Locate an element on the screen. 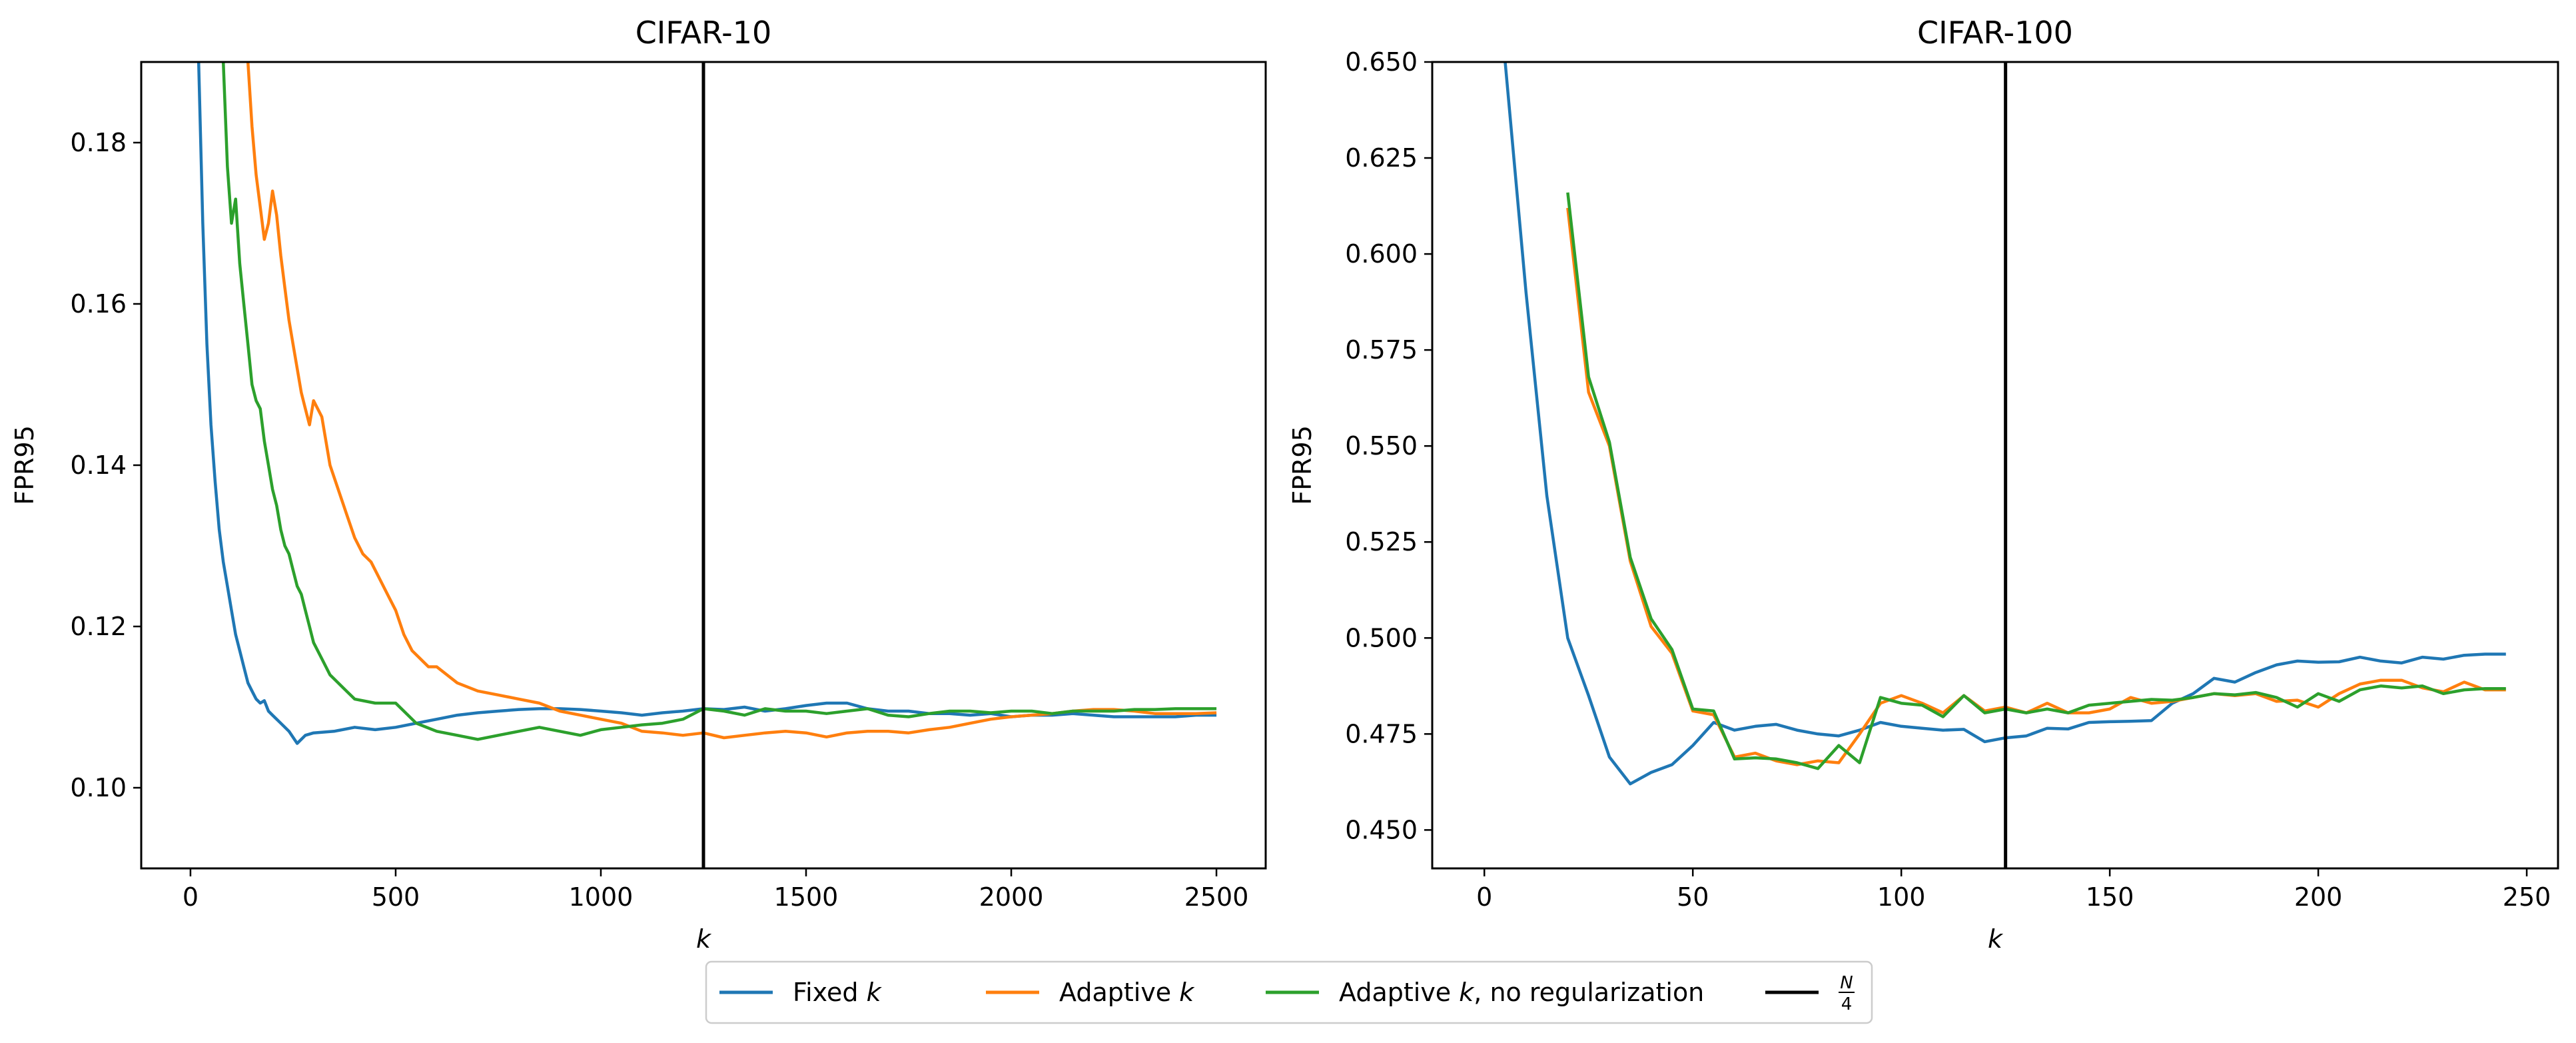 The height and width of the screenshot is (1043, 2576). x-tick-label: 50 is located at coordinates (1693, 897).